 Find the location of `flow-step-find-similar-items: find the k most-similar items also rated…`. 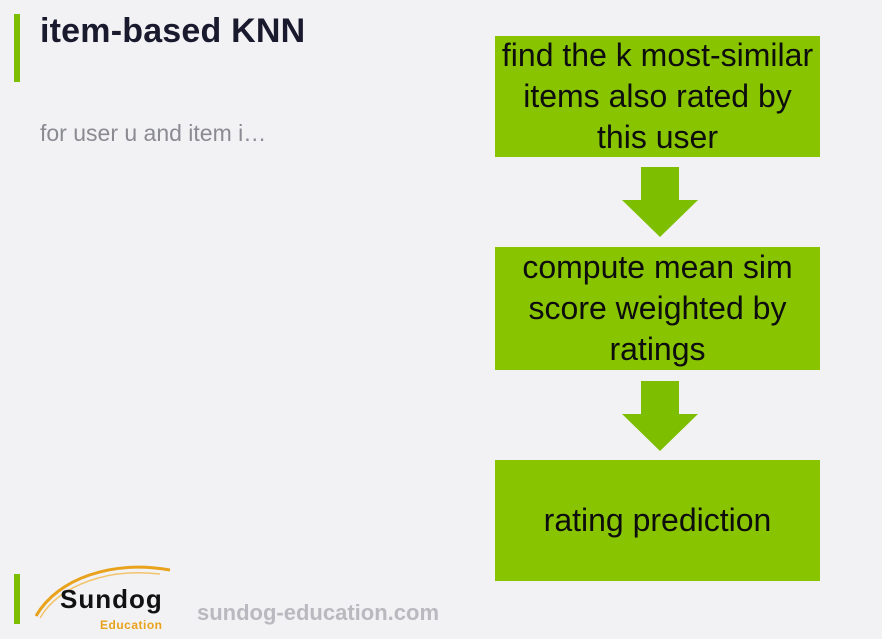

flow-step-find-similar-items: find the k most-similar items also rated… is located at coordinates (657, 96).